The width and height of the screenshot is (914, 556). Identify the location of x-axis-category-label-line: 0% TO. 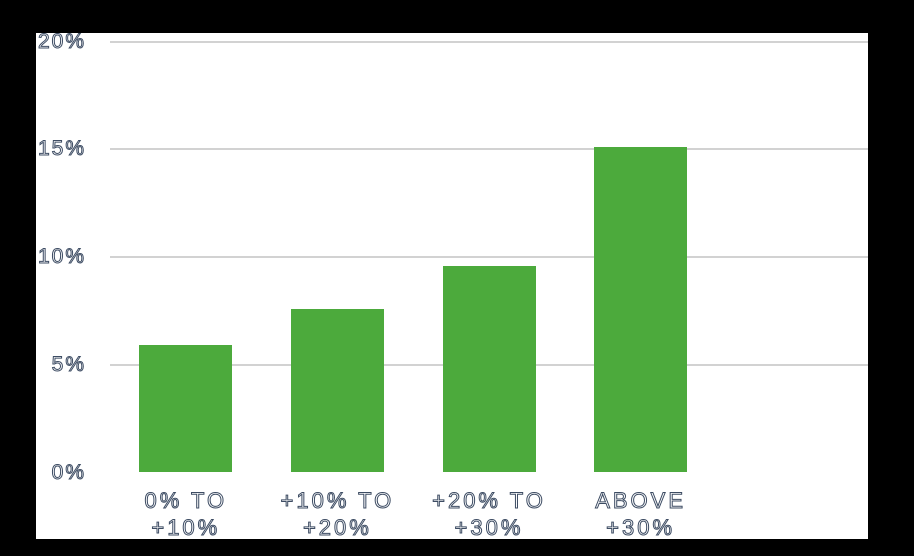
(186, 501).